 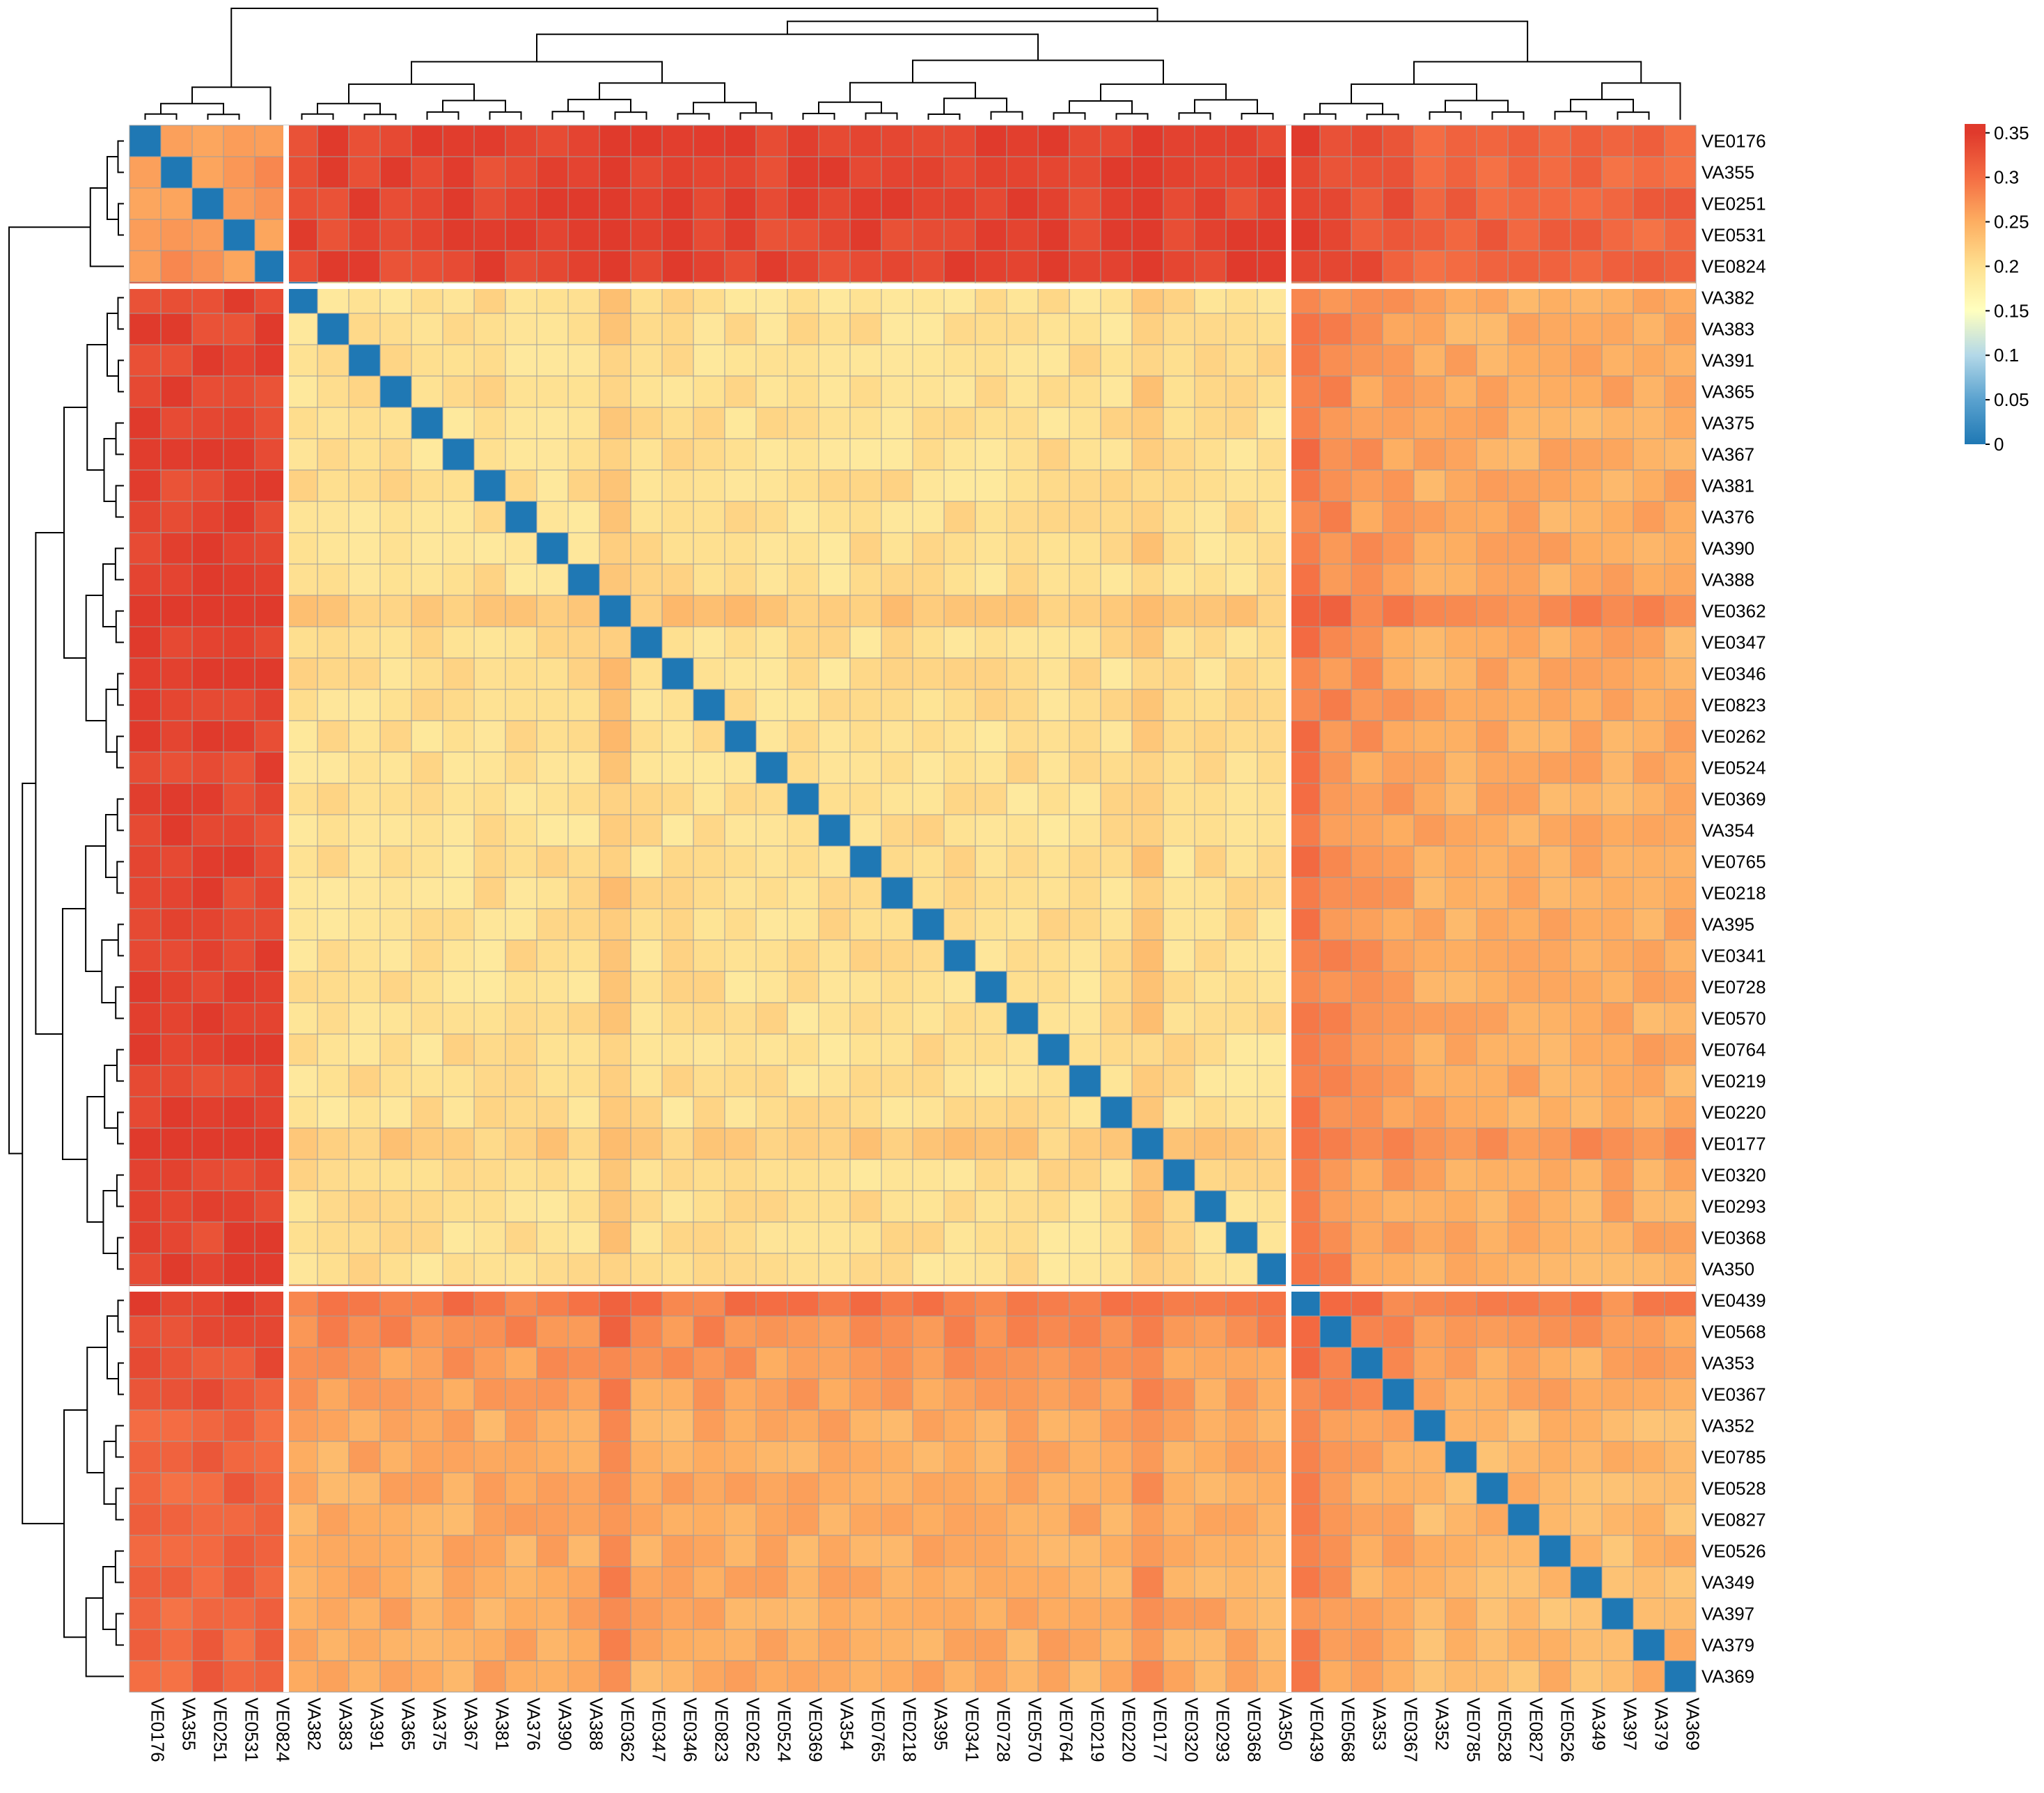 I want to click on legend-color-bar, so click(x=1976, y=284).